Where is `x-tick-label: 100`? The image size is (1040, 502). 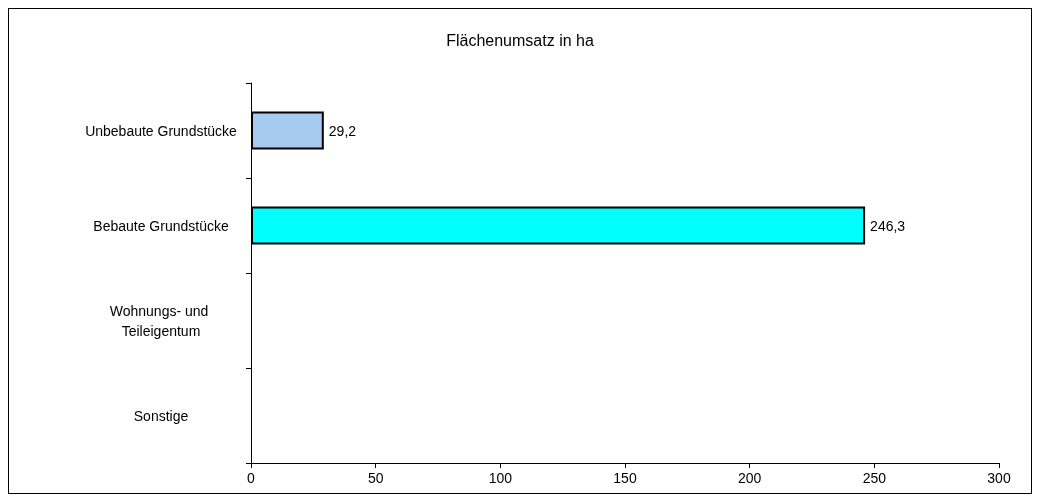 x-tick-label: 100 is located at coordinates (500, 478).